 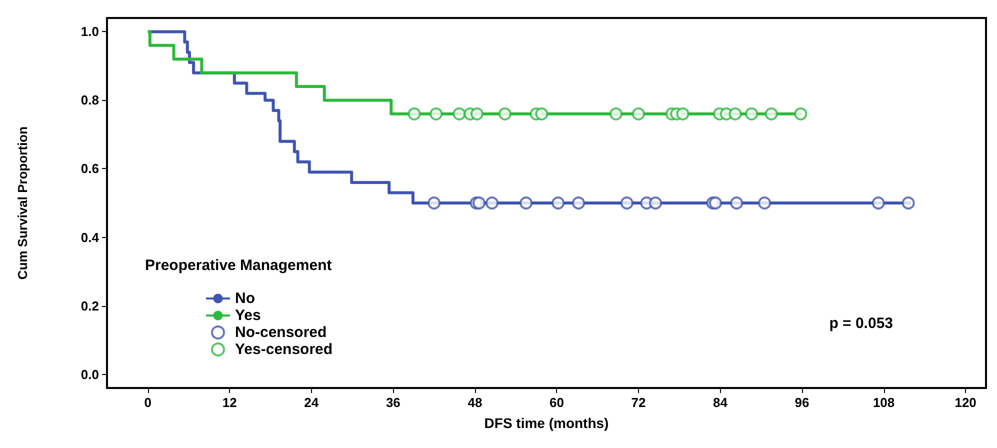 I want to click on x-axis-title: DFS time (months), so click(x=546, y=423).